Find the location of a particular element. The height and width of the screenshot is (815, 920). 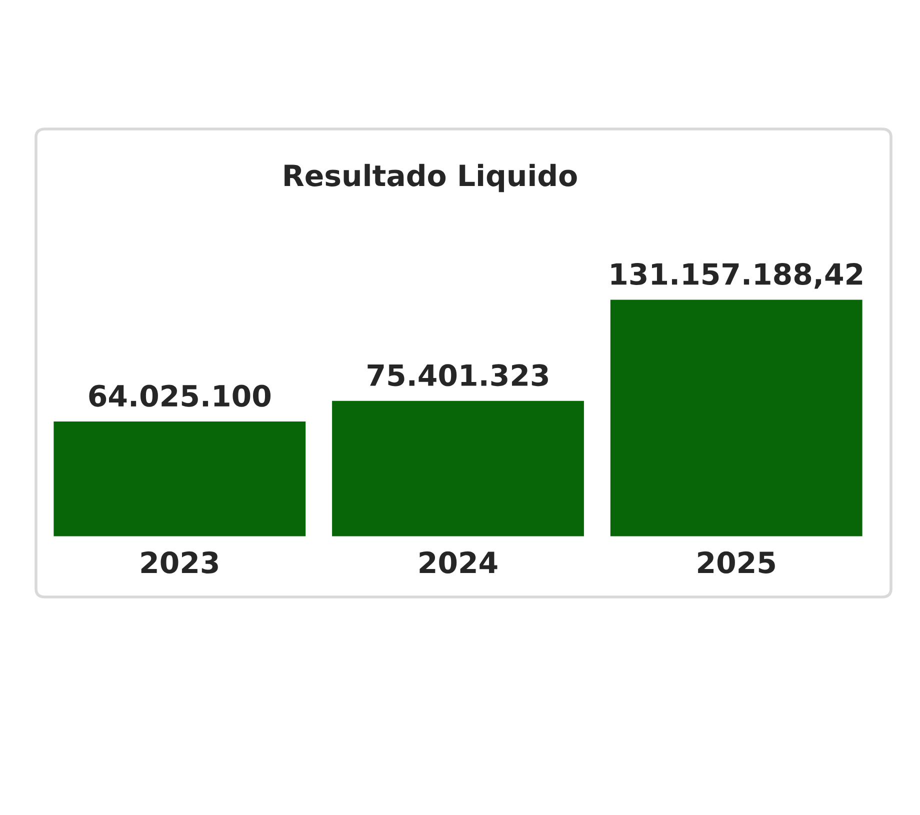

x-tick-label: 2023 is located at coordinates (179, 562).